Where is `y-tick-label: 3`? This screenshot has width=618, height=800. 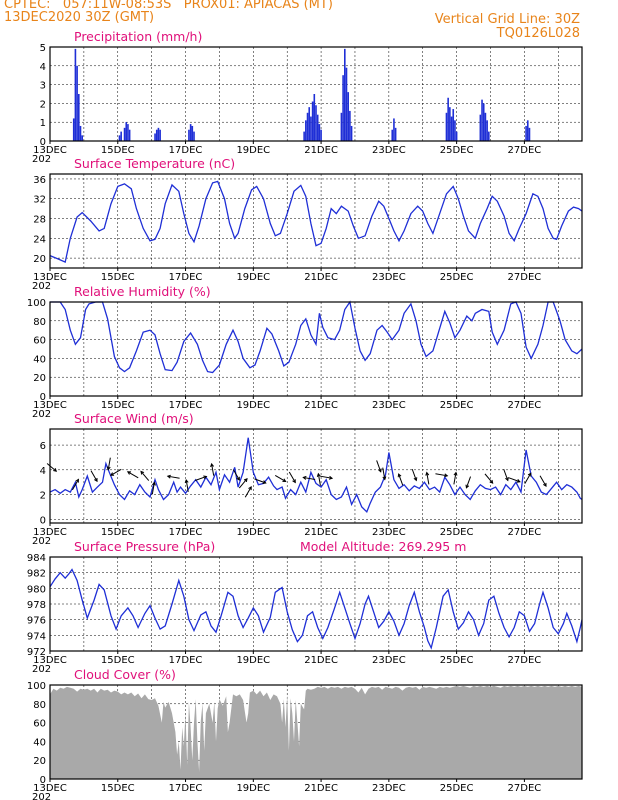
y-tick-label: 3 is located at coordinates (43, 86).